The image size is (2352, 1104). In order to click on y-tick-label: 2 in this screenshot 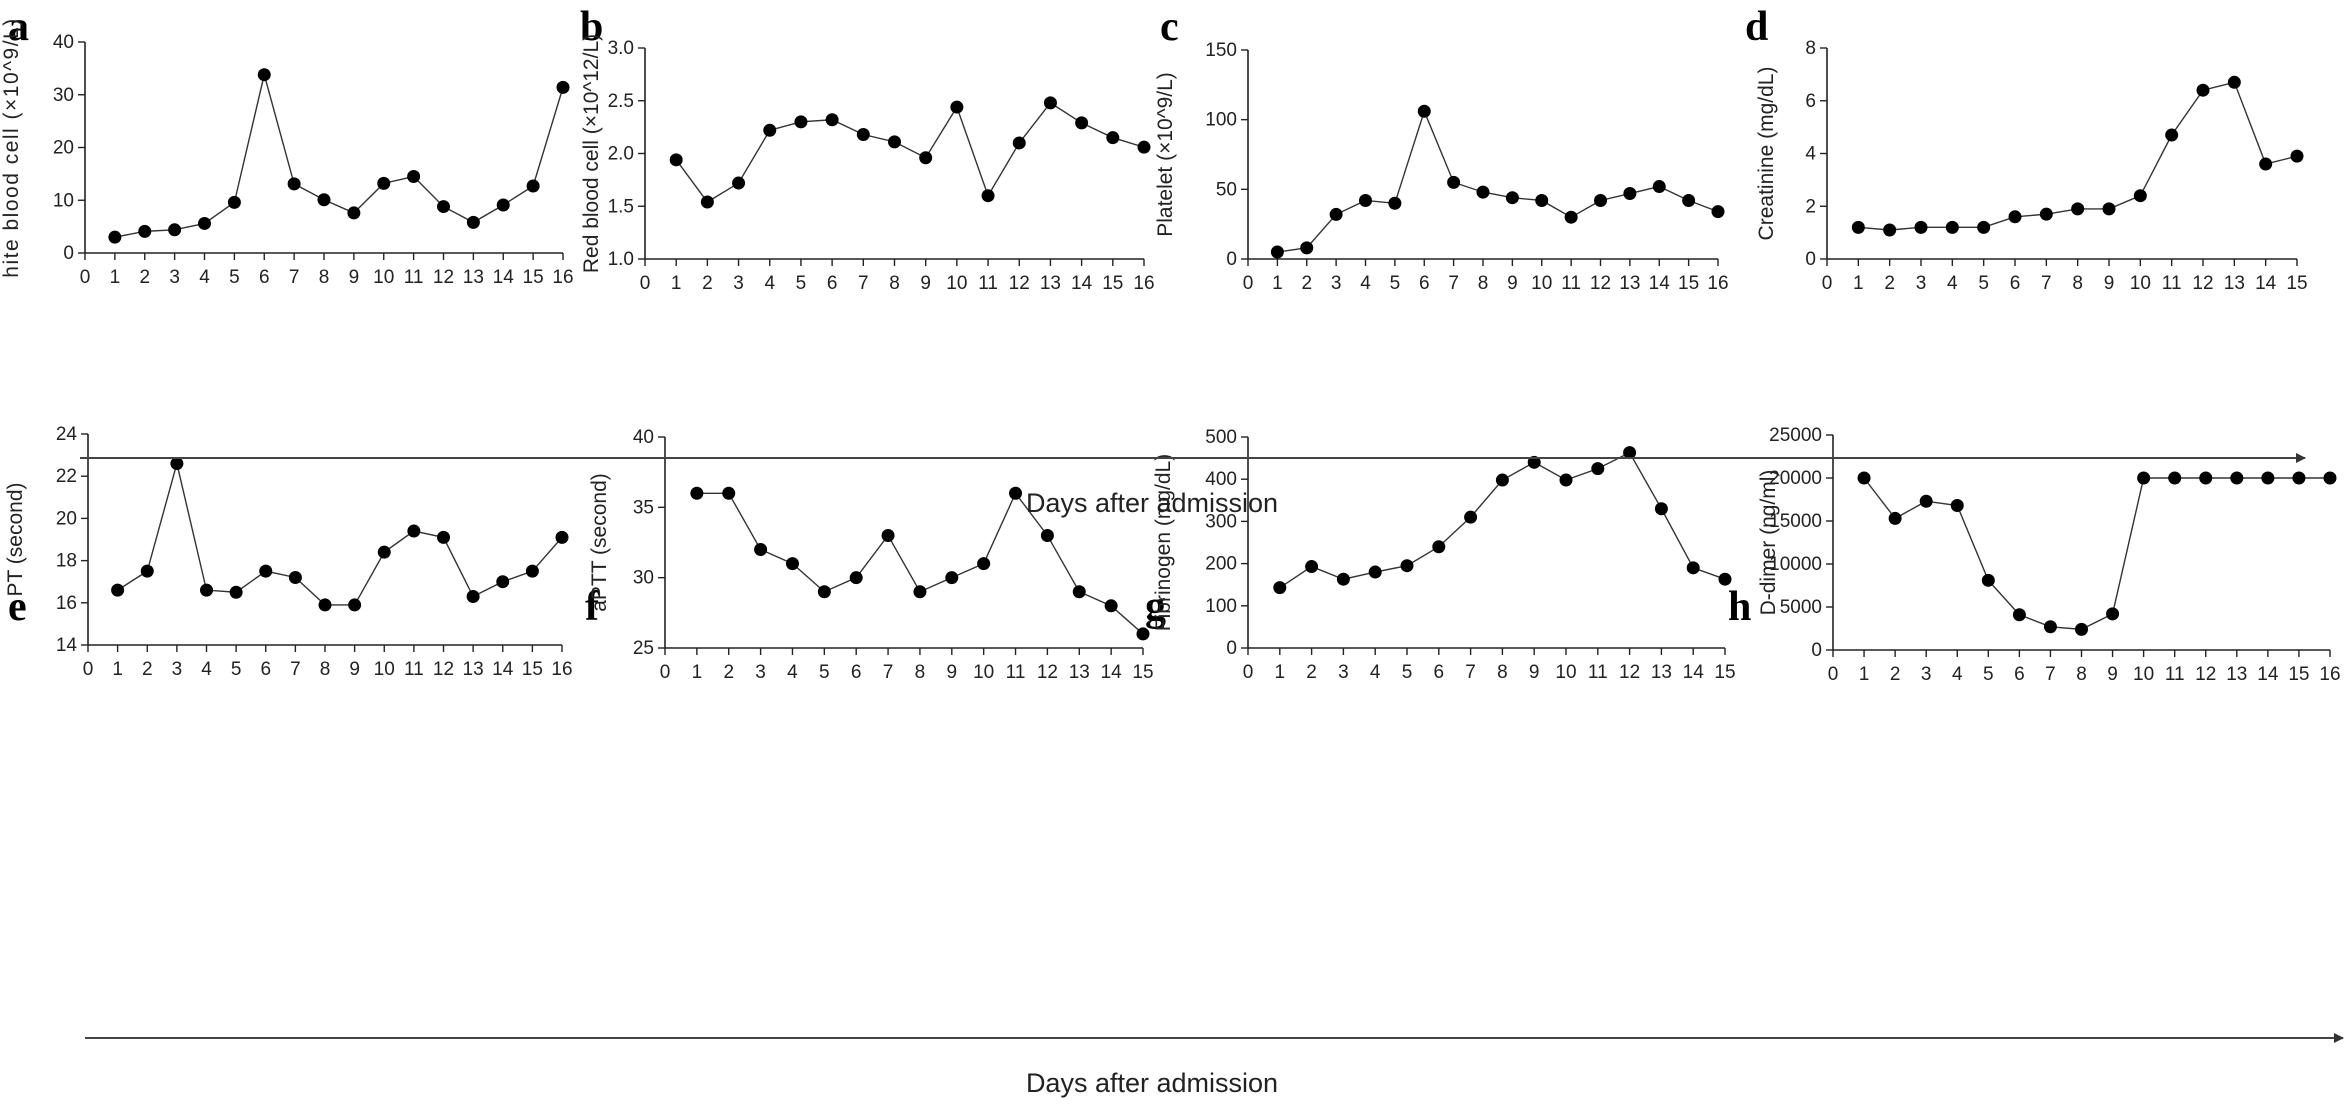, I will do `click(1810, 206)`.